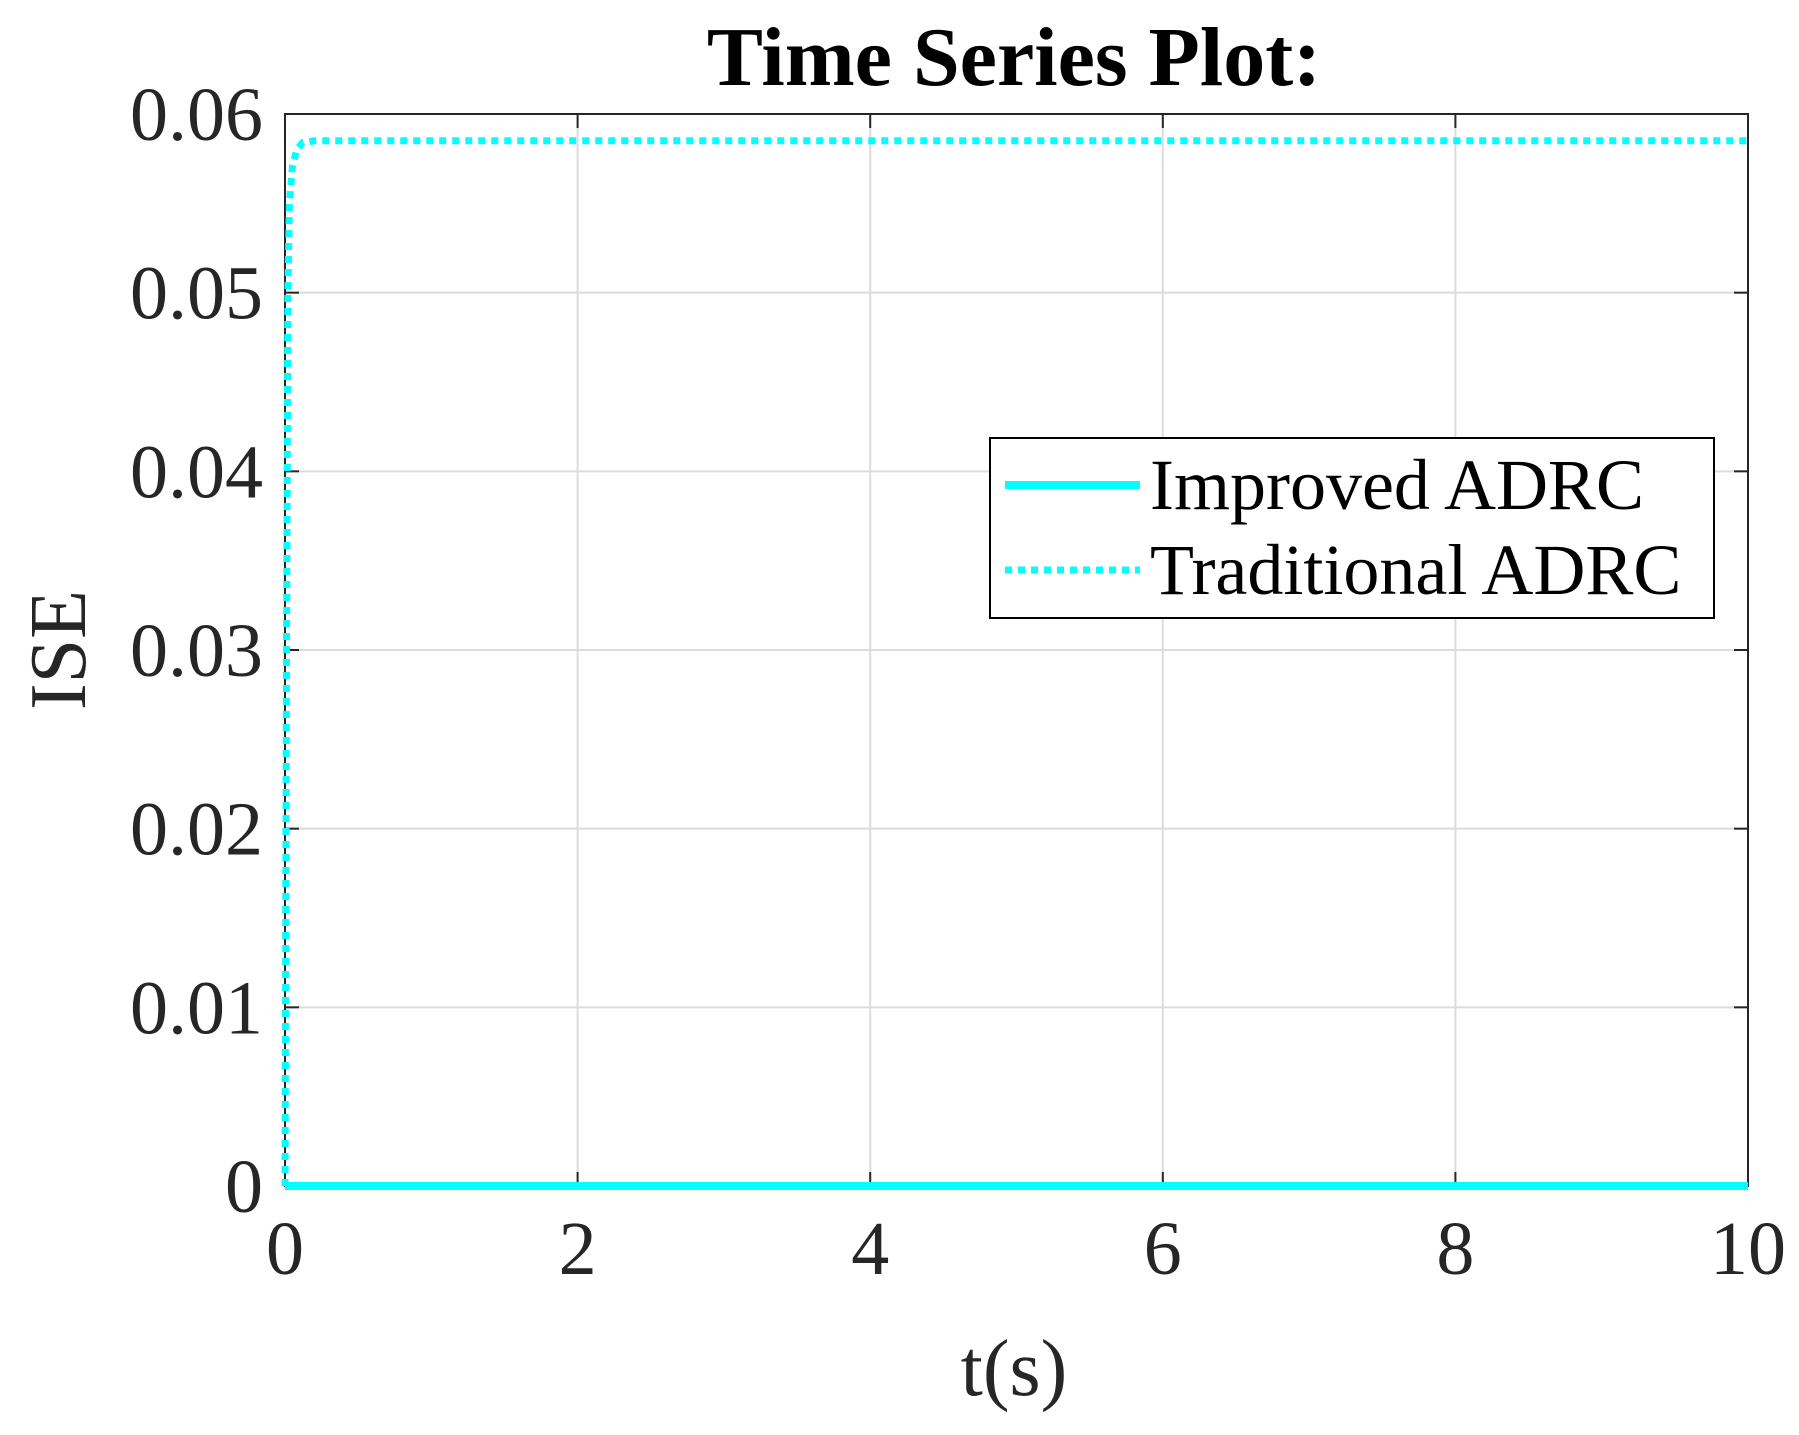 The height and width of the screenshot is (1435, 1799). Describe the element at coordinates (196, 294) in the screenshot. I see `y-tick-label: 0.05` at that location.